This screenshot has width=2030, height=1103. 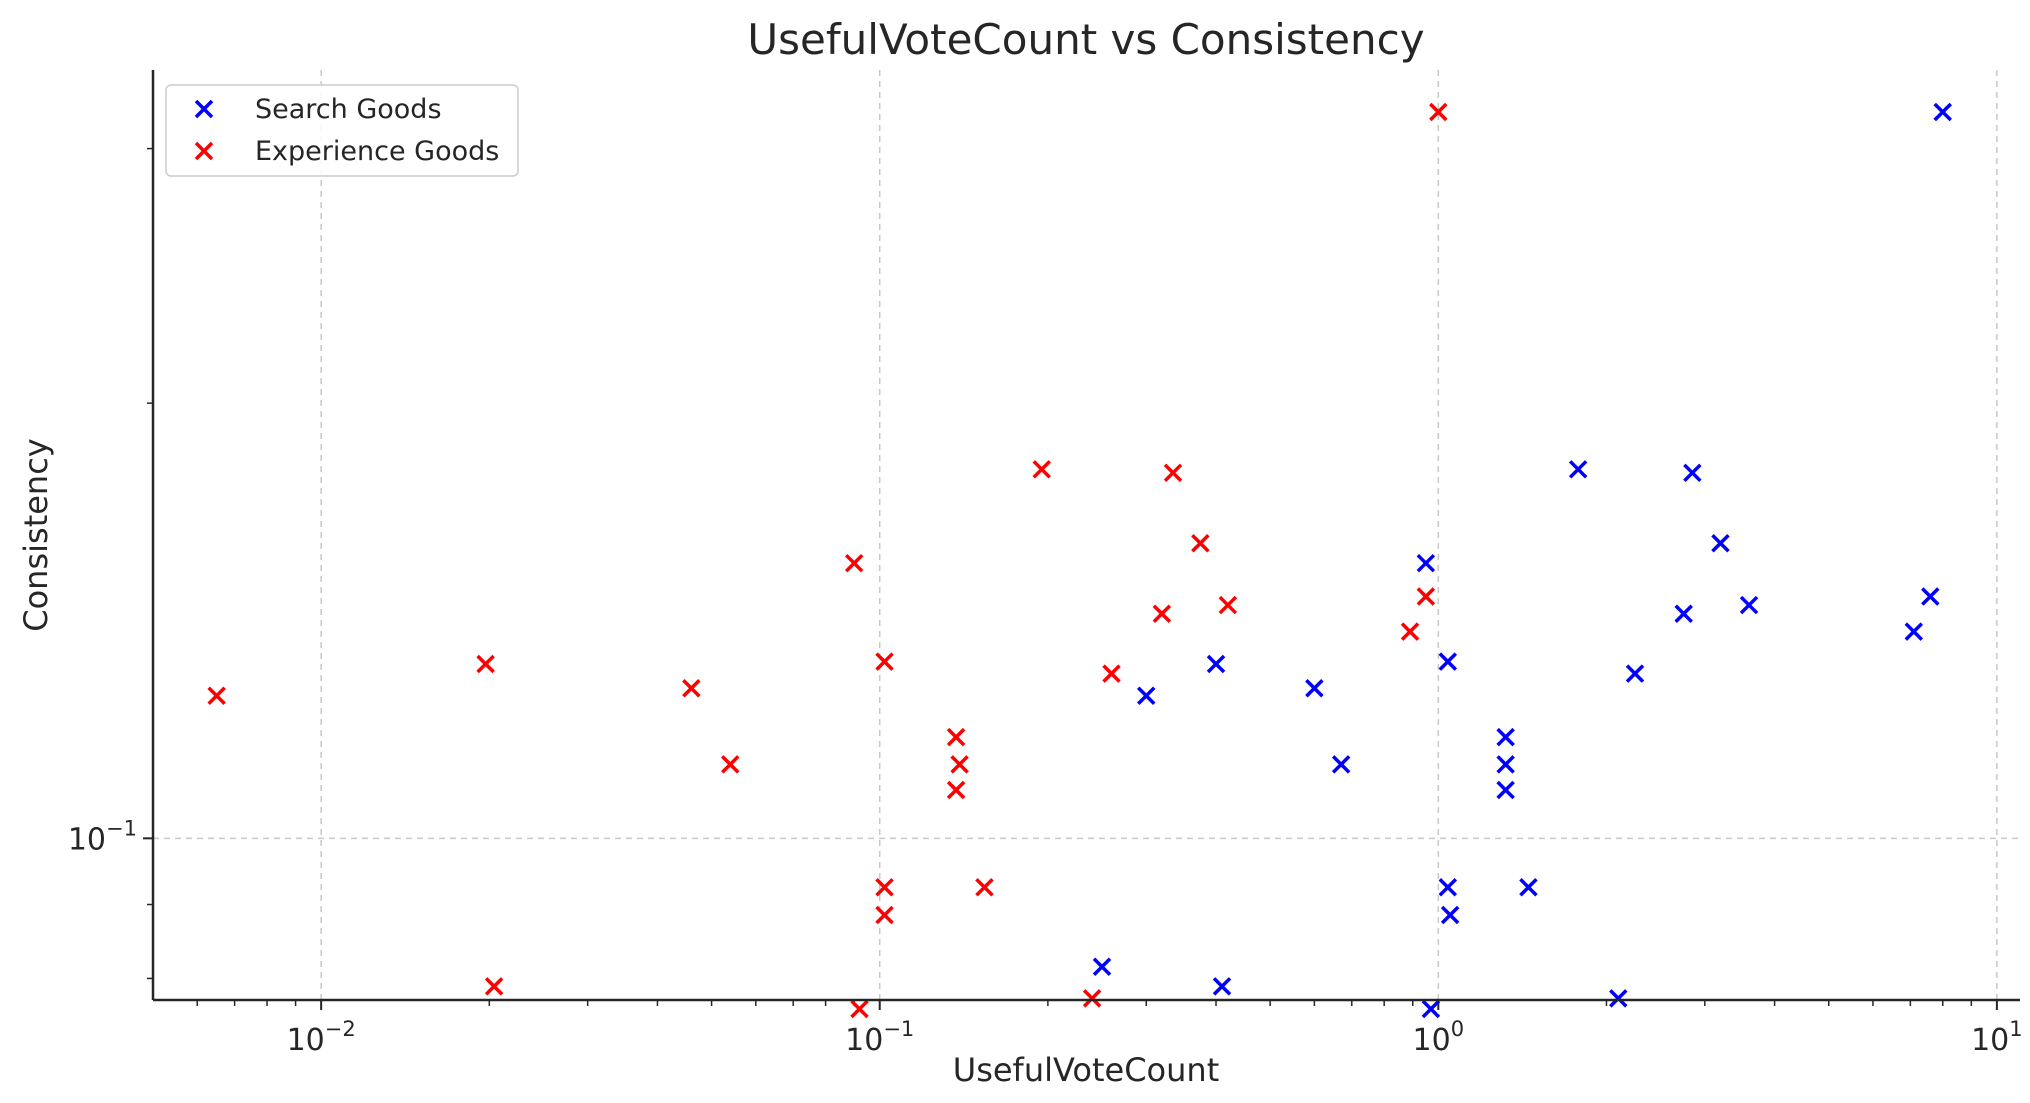 I want to click on legend-label-search-goods: Search Goods, so click(x=348, y=109).